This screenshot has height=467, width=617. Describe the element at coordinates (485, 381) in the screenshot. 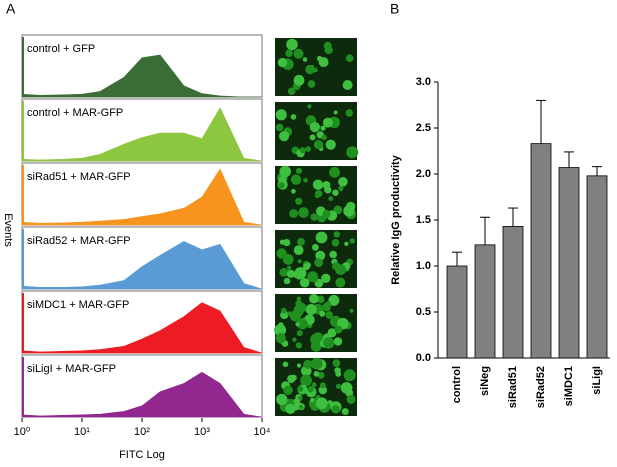

I see `x-tick-label: siNeg` at that location.